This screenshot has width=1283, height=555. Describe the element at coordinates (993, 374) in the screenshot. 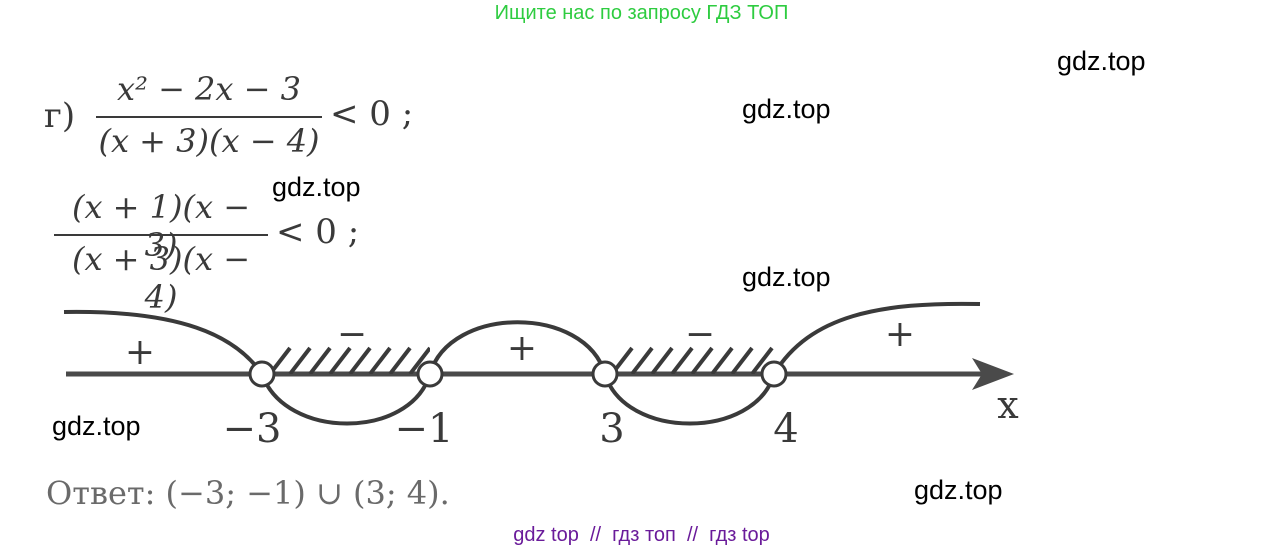

I see `axis-arrow-icon` at that location.